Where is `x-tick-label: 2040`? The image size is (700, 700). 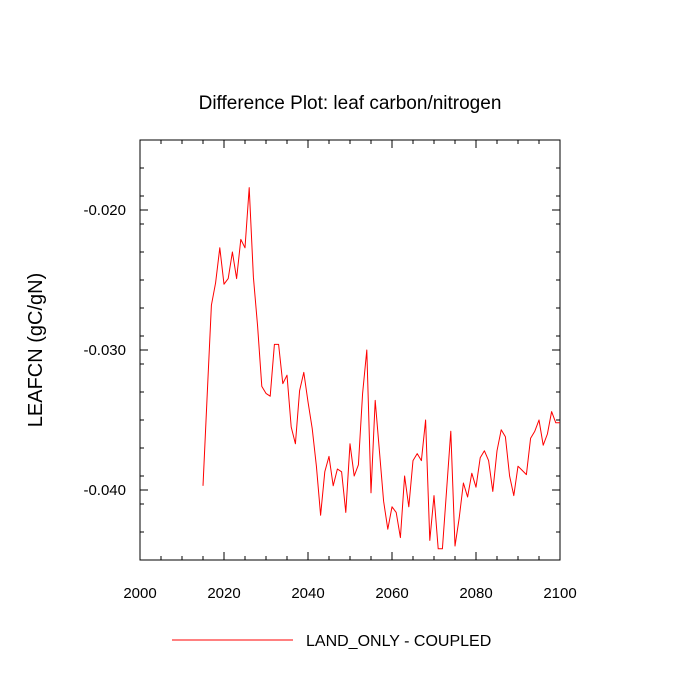 x-tick-label: 2040 is located at coordinates (307, 593).